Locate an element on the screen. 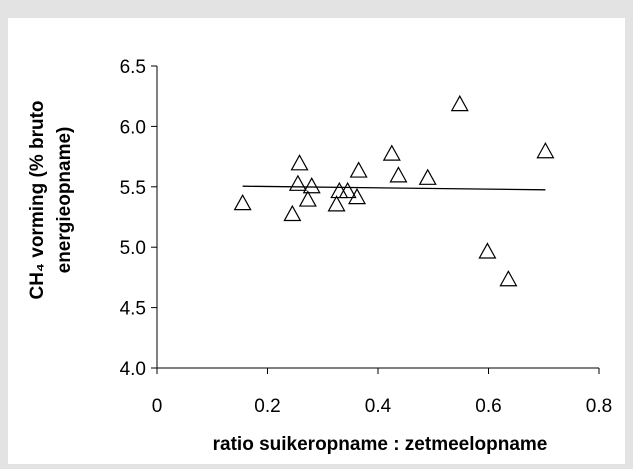 The image size is (633, 469). x-tick-label: 0.8 is located at coordinates (599, 406).